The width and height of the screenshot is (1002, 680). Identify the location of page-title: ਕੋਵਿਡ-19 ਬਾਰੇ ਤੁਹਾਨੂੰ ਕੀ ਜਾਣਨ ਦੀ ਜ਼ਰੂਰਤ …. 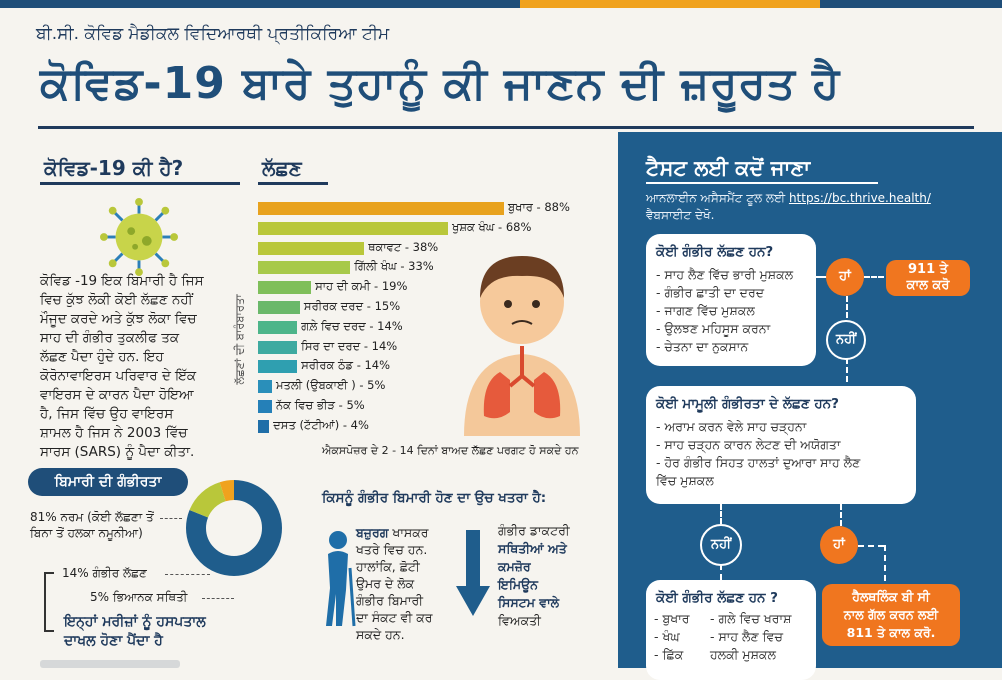
(440, 83).